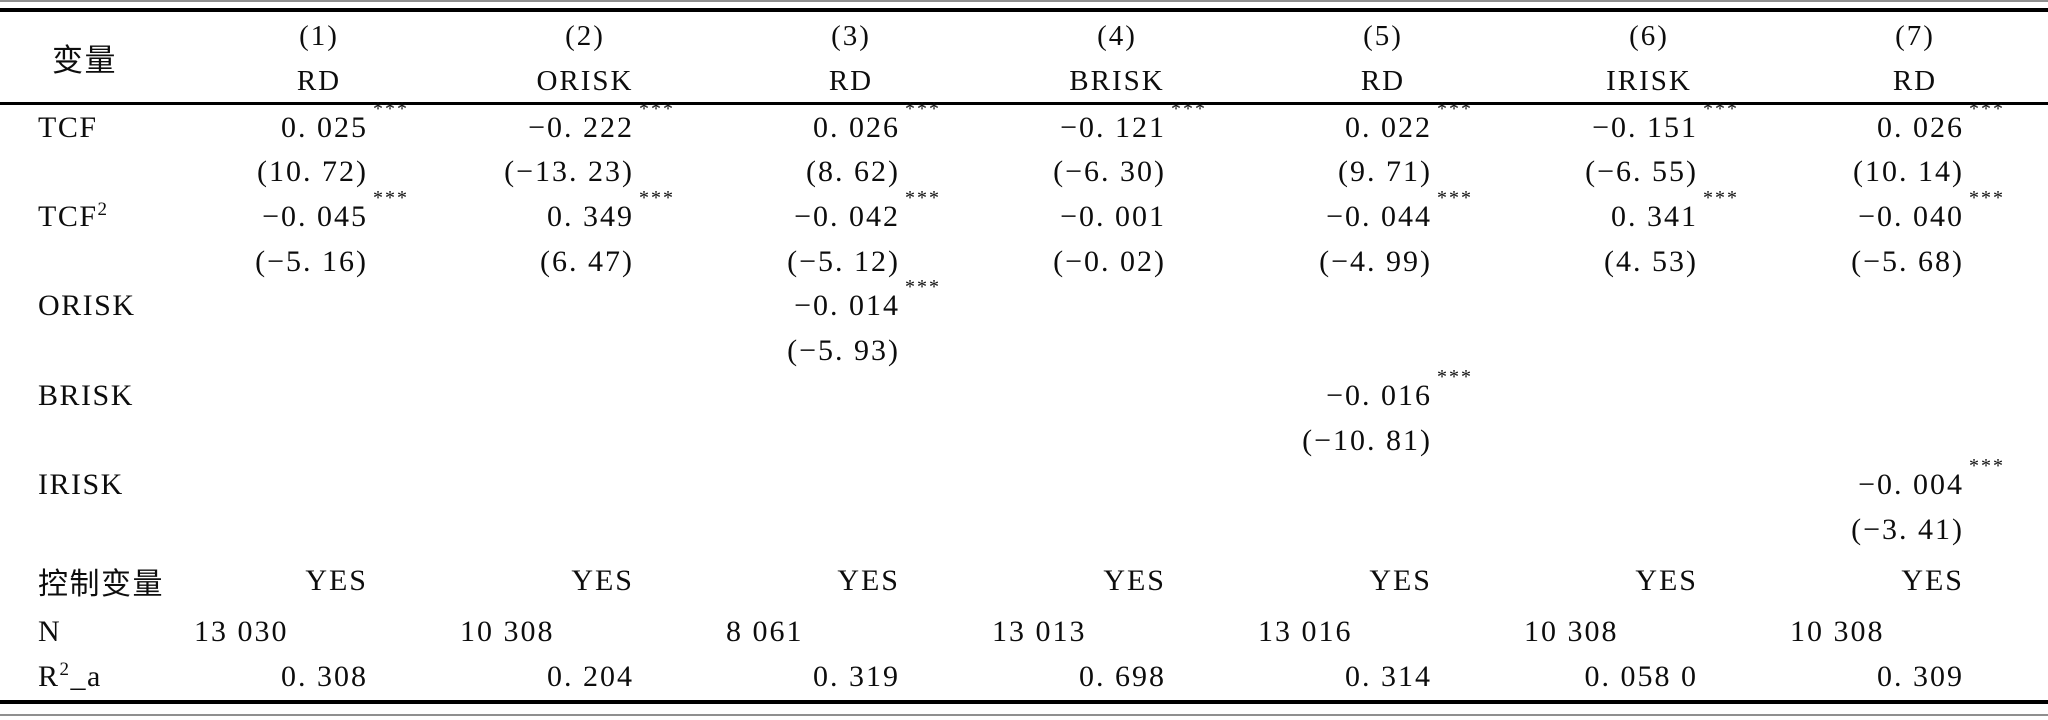  I want to click on cell-value: 0. 314, so click(1388, 677).